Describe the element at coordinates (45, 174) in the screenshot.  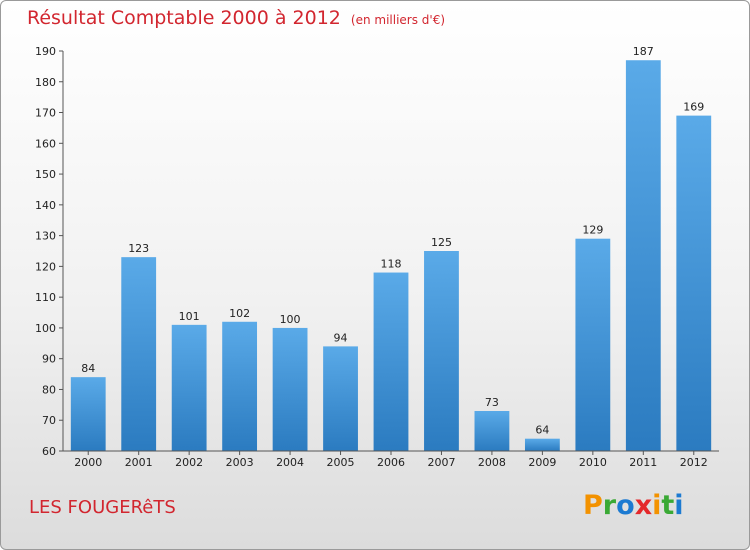
I see `y-tick-label: 150` at that location.